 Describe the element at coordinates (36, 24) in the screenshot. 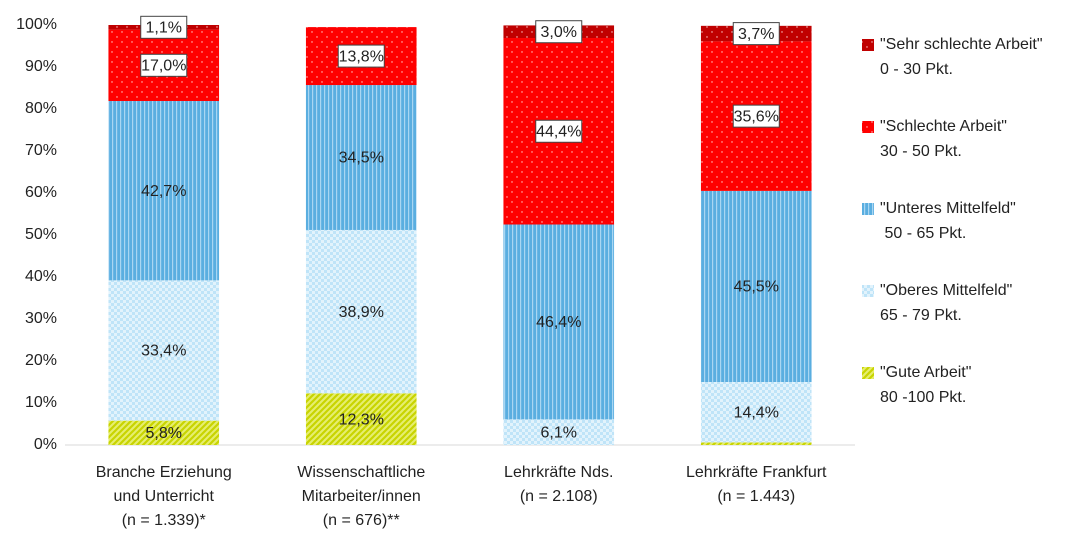

I see `y-tick-label: 100%` at that location.